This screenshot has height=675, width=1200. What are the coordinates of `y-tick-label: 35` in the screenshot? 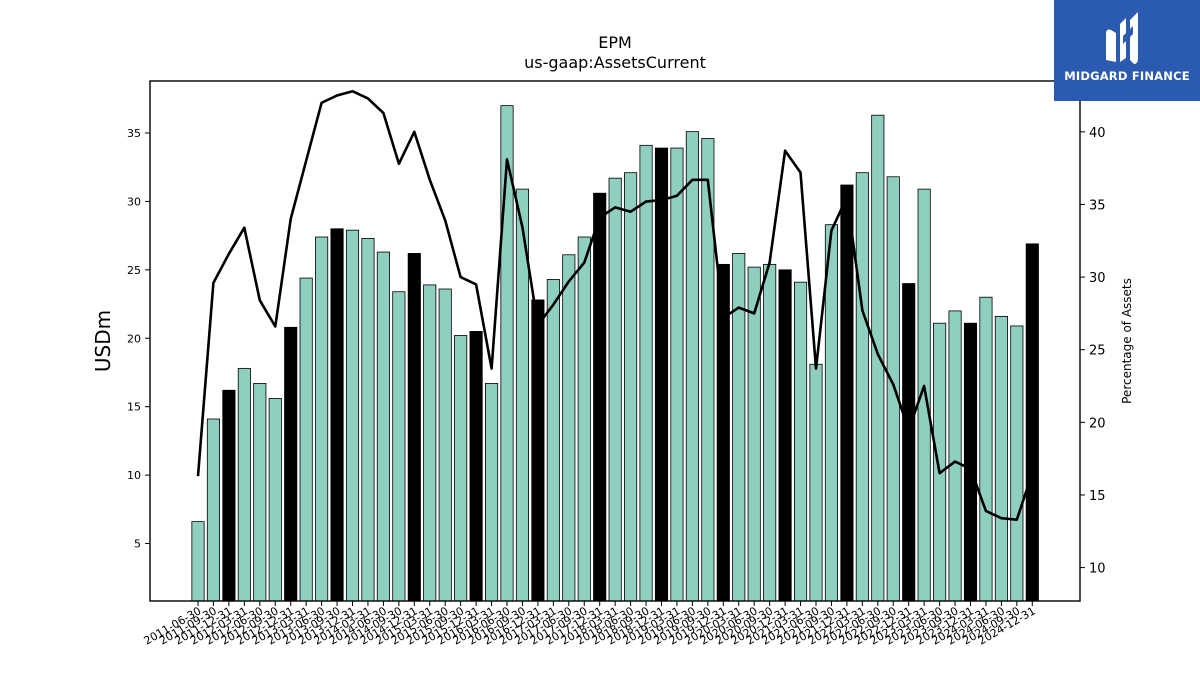 It's located at (134, 133).